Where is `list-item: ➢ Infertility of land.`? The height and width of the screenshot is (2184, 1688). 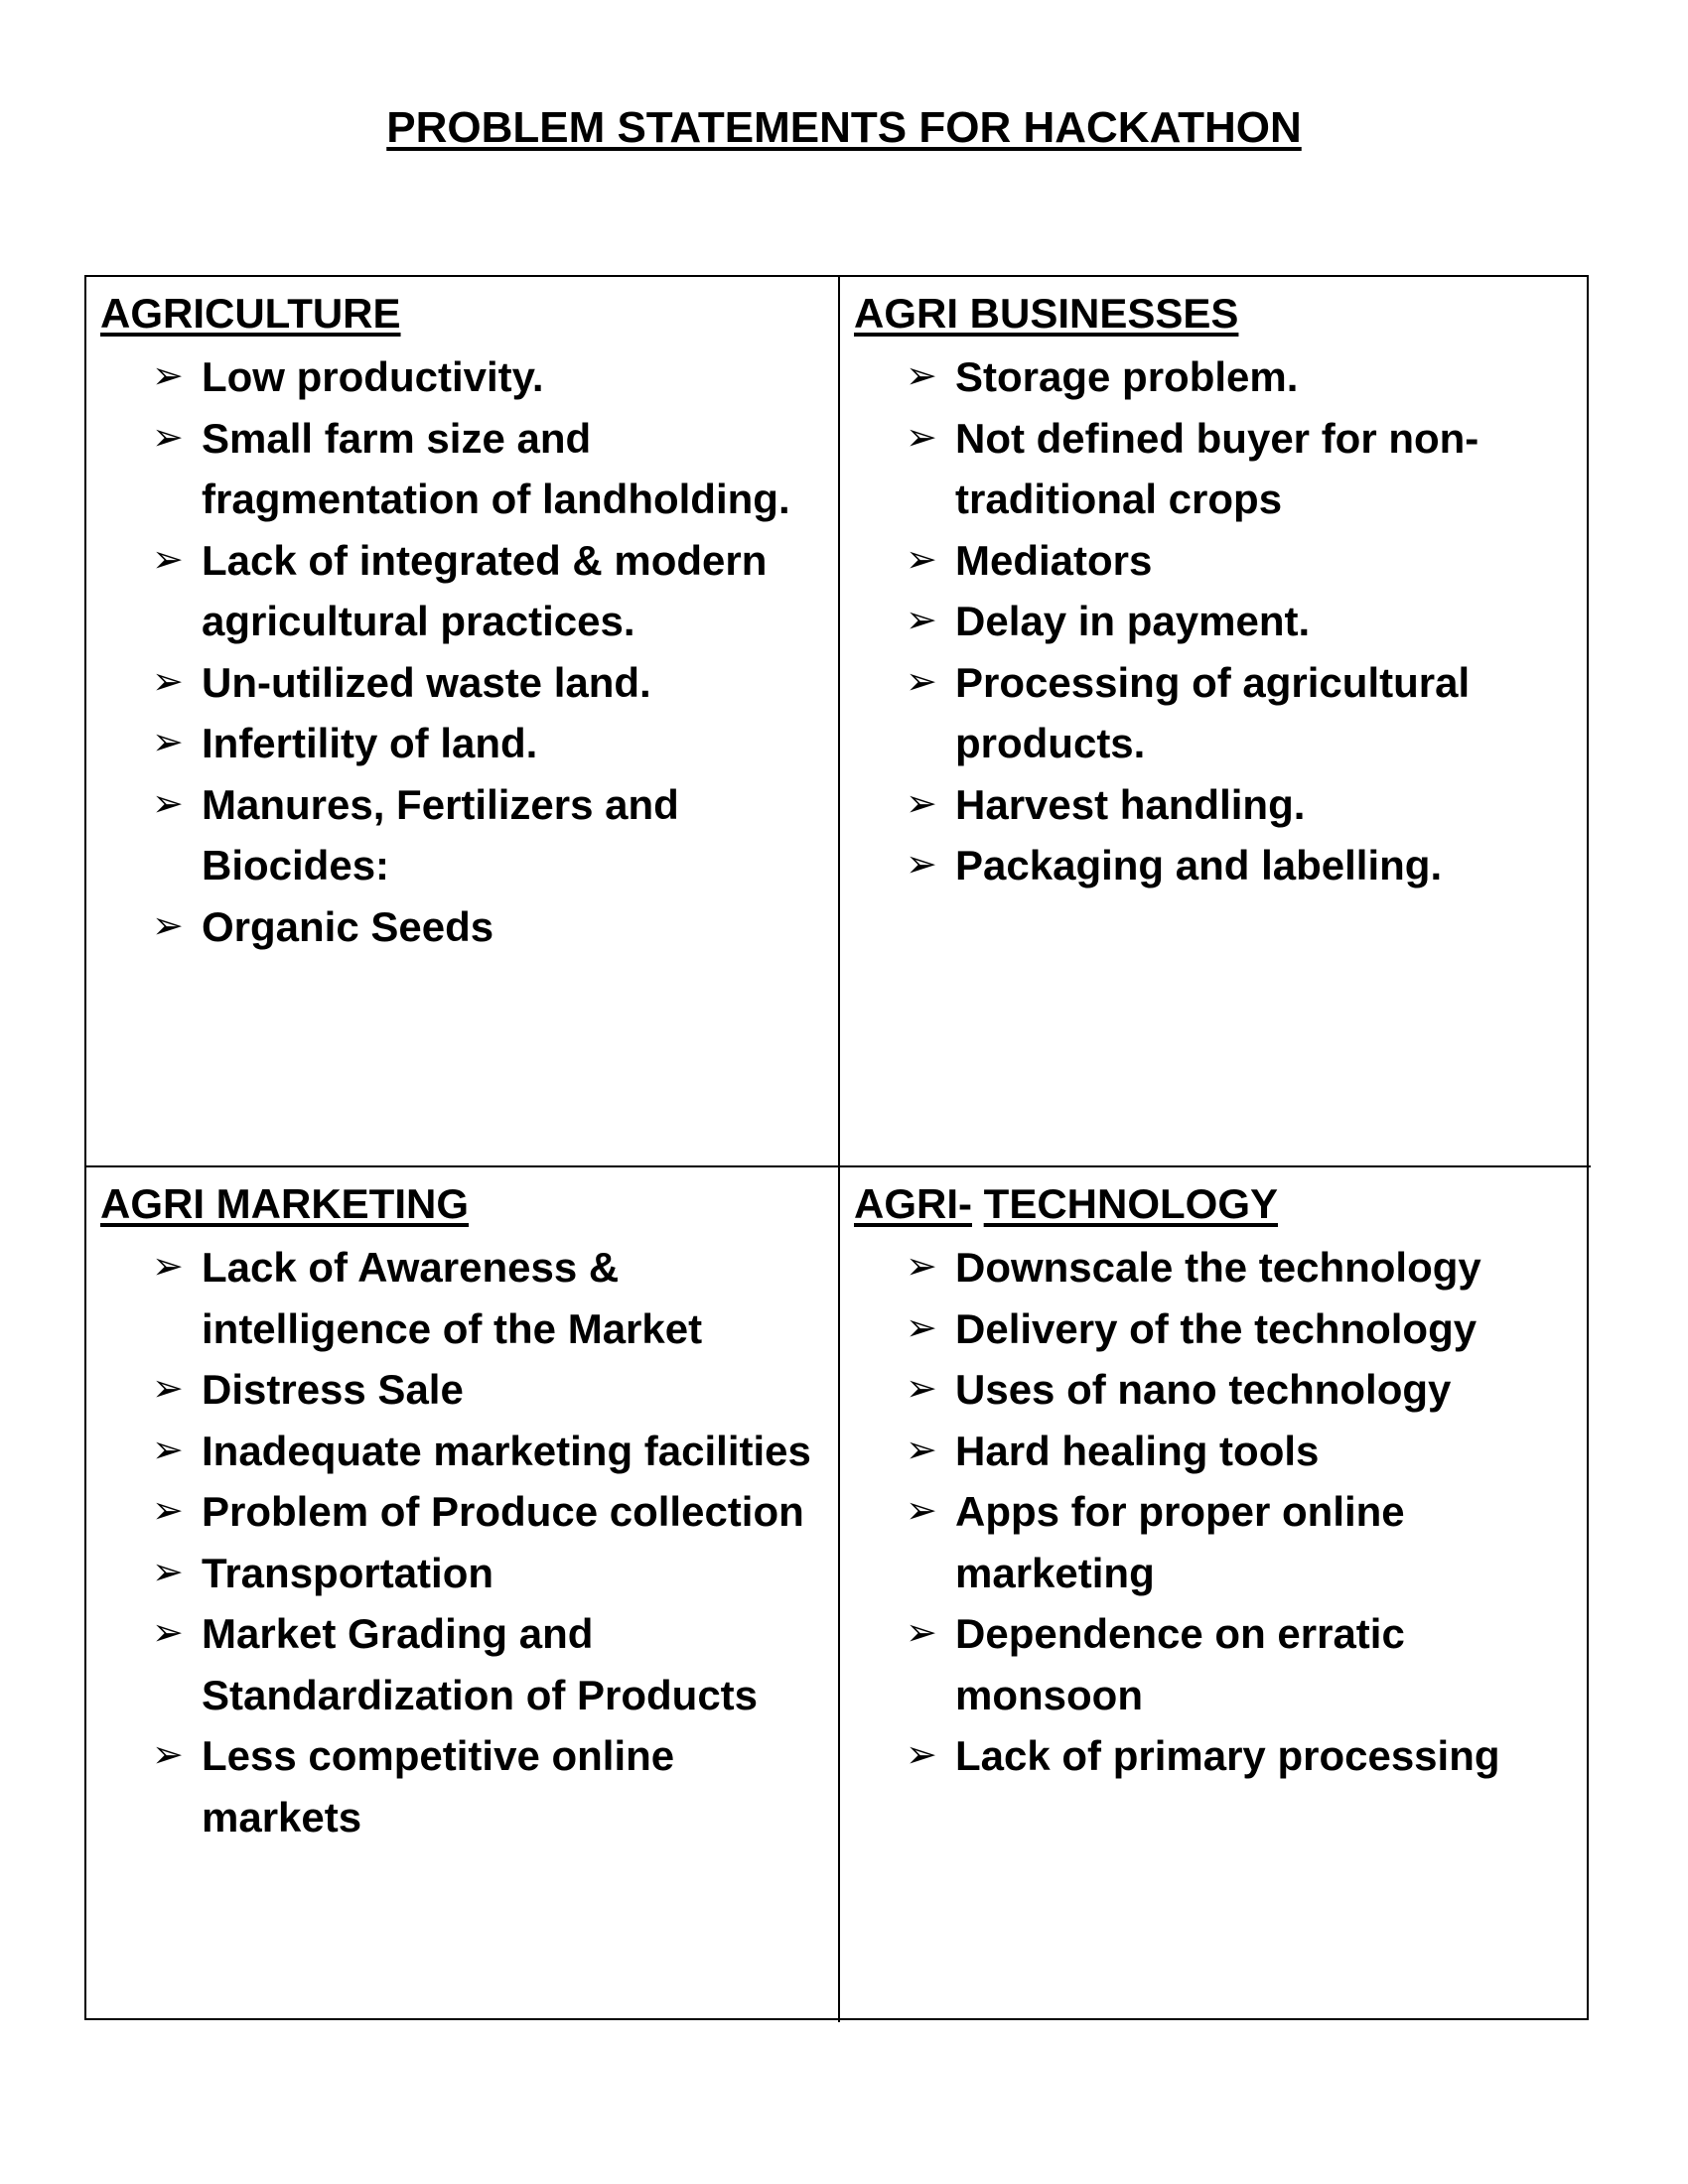
list-item: ➢ Infertility of land. is located at coordinates (463, 743).